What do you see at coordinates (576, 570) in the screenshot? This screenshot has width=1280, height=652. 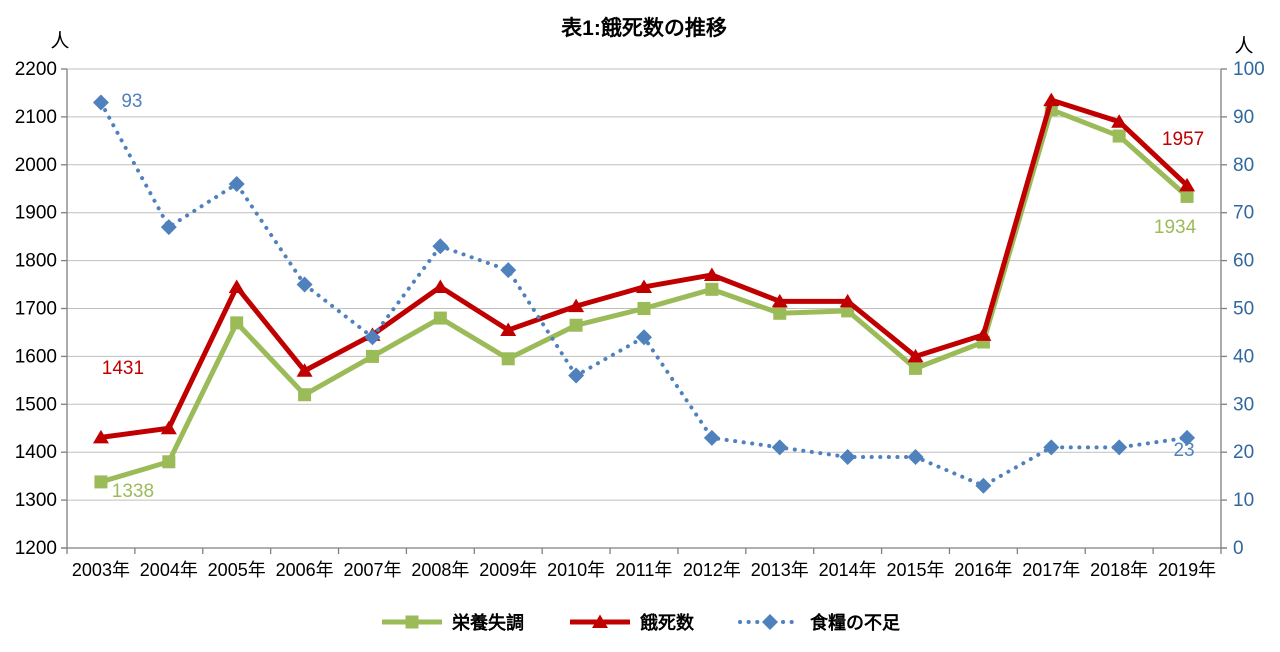 I see `x-axis-tick-label: 2010年` at bounding box center [576, 570].